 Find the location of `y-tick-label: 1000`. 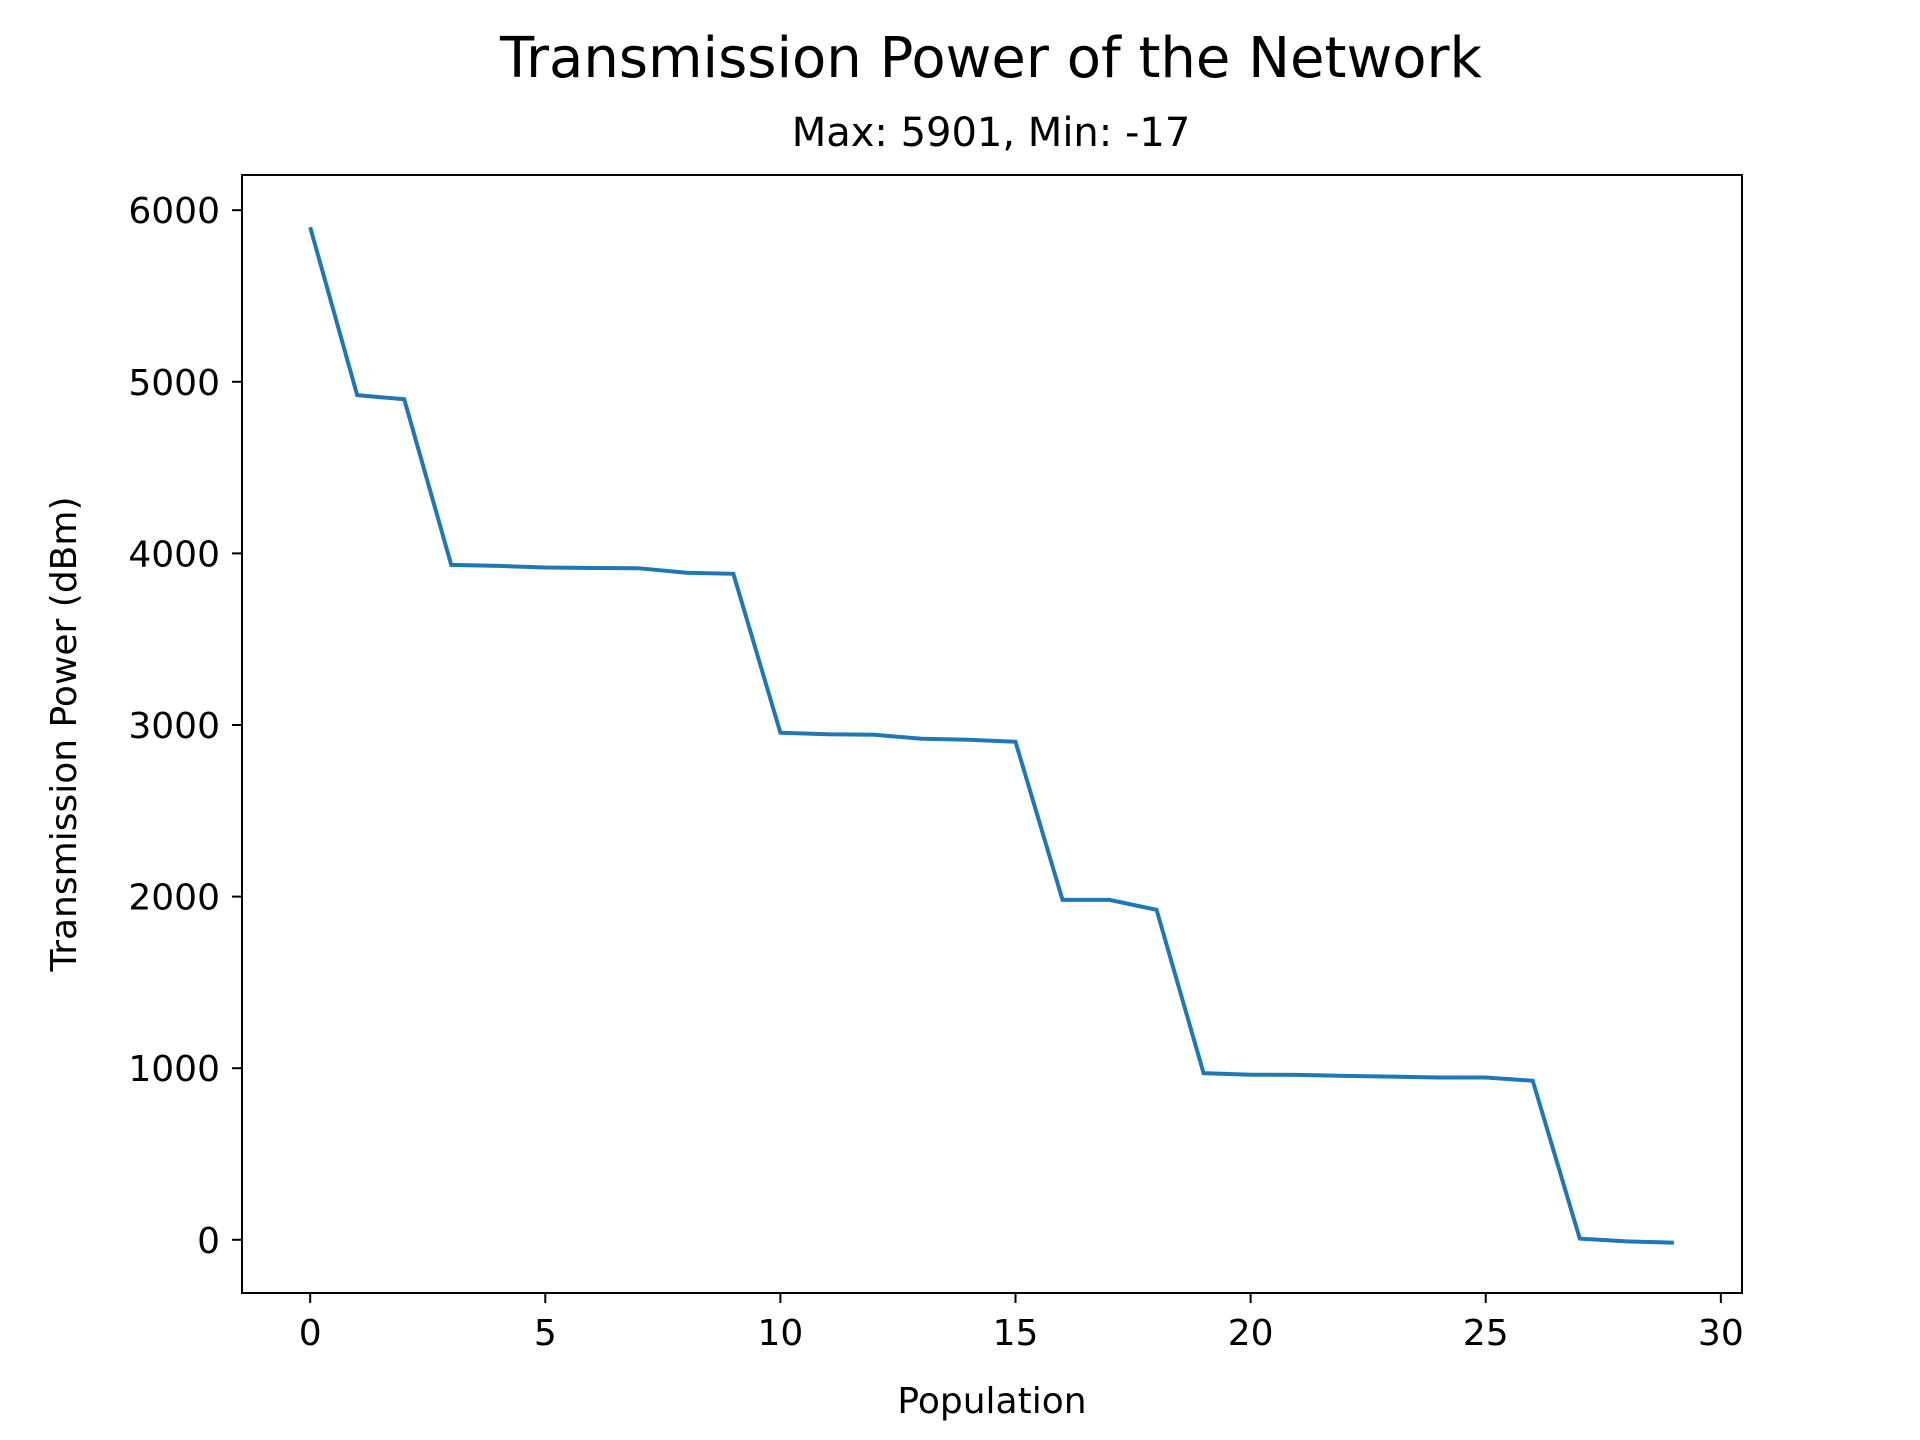

y-tick-label: 1000 is located at coordinates (174, 1069).